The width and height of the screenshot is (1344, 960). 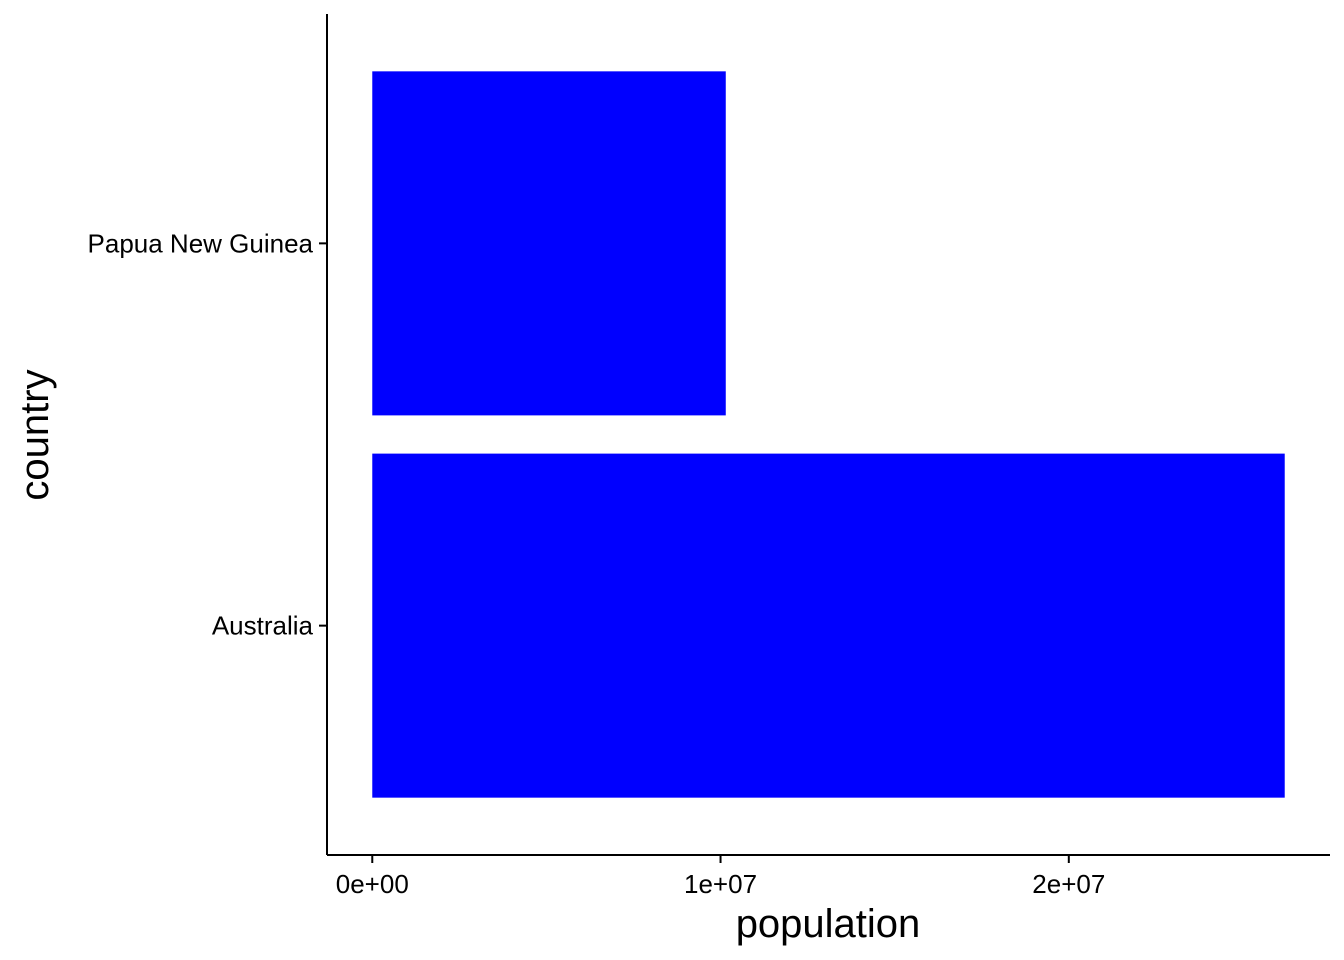 What do you see at coordinates (207, 434) in the screenshot?
I see `y-ticks-layer: Papua New Guinea Australia` at bounding box center [207, 434].